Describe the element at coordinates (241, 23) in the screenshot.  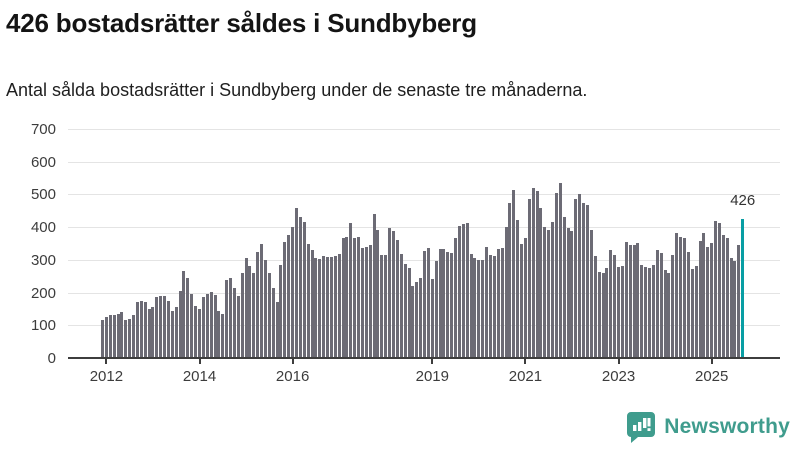
I see `headline: 426 bostadsrätter såldes i Sundbyberg` at that location.